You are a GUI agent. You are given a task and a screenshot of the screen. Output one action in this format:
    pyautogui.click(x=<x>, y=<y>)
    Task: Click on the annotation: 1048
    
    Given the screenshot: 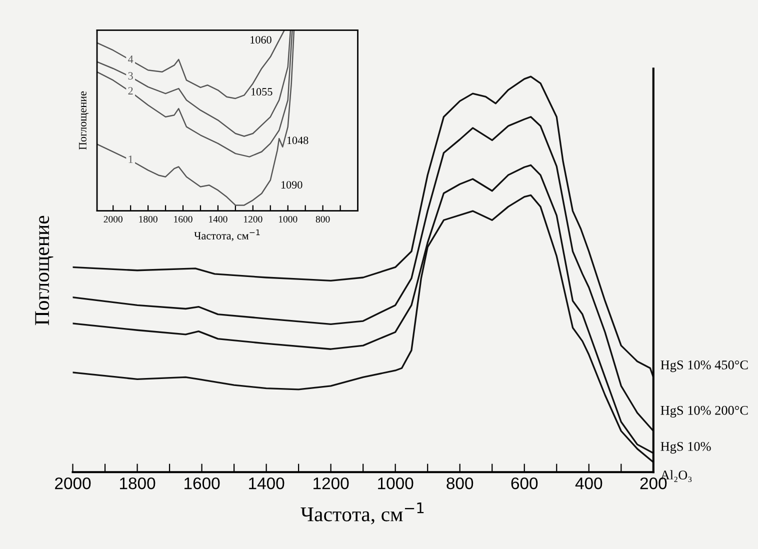 What is the action you would take?
    pyautogui.click(x=297, y=140)
    